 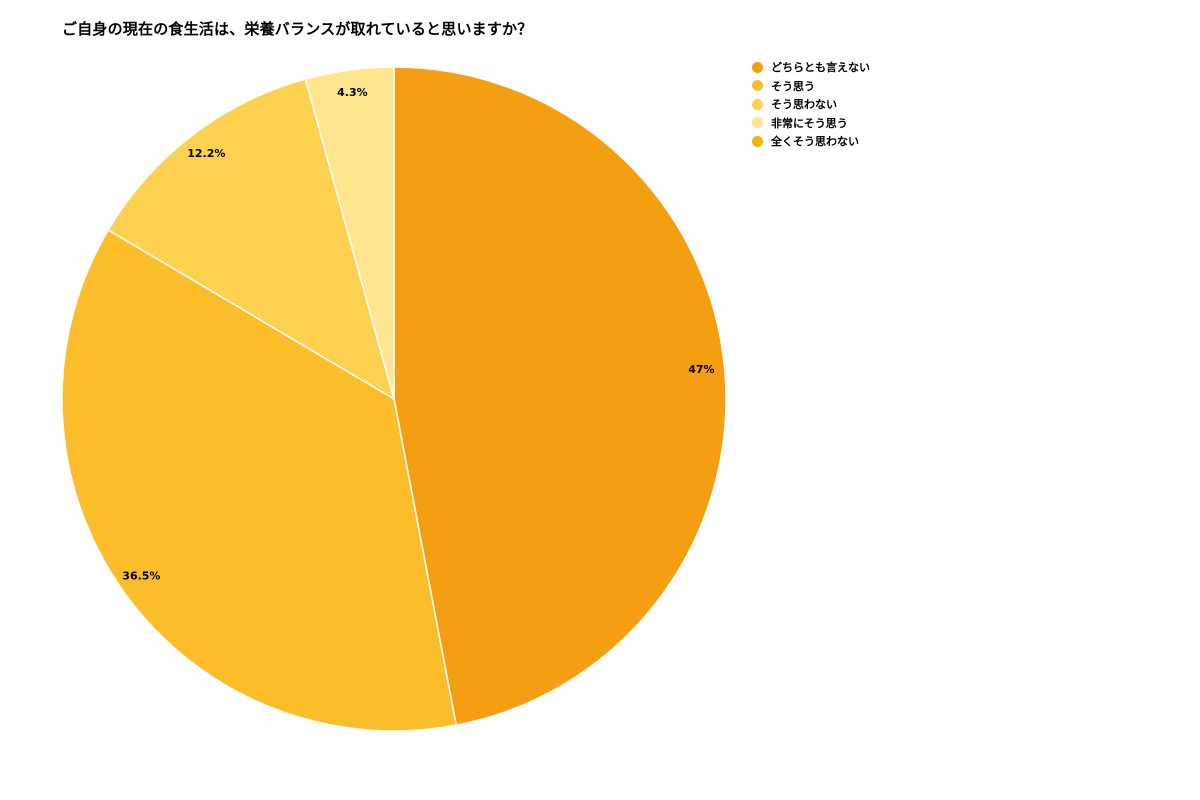 I want to click on legend-label: そう思わない, so click(x=804, y=105).